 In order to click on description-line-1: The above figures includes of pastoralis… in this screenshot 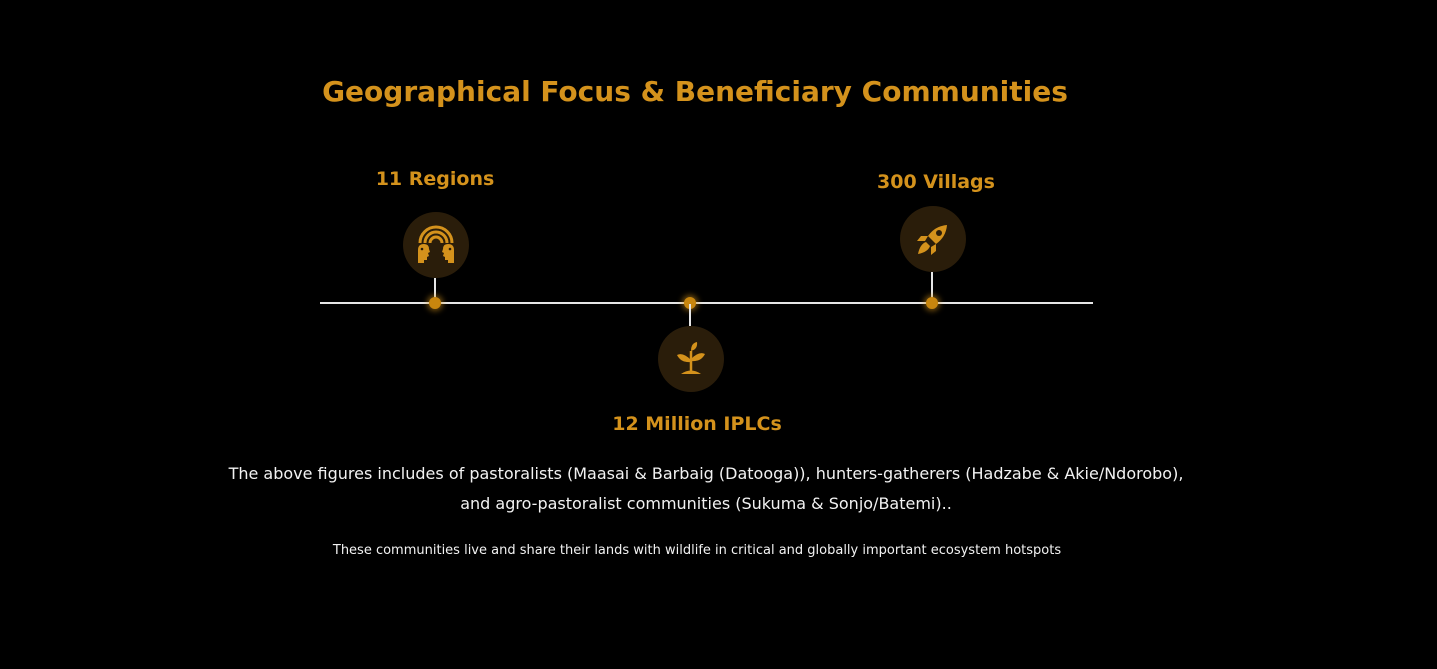, I will do `click(706, 473)`.